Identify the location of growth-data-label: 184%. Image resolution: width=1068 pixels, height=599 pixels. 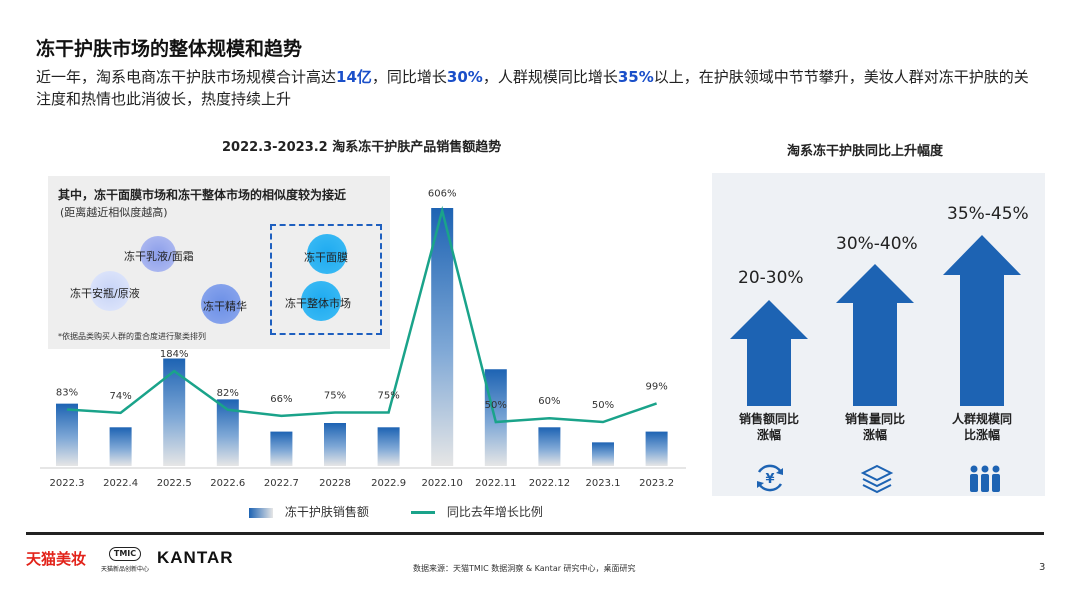
(174, 354).